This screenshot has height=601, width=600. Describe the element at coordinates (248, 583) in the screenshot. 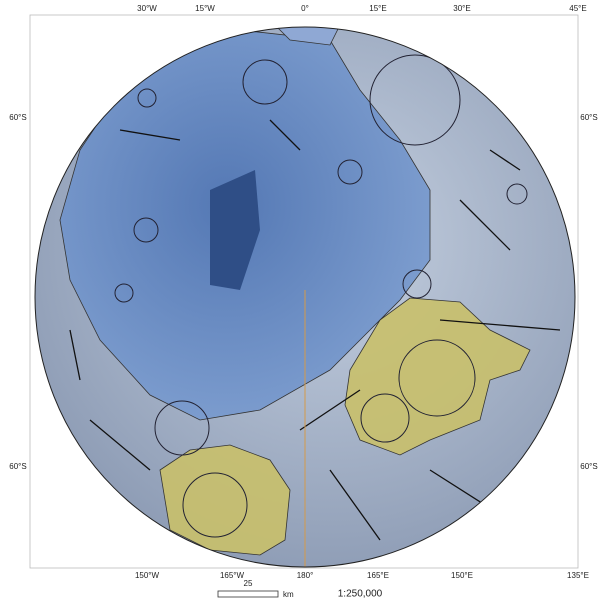

I see `scale-distance: 25` at that location.